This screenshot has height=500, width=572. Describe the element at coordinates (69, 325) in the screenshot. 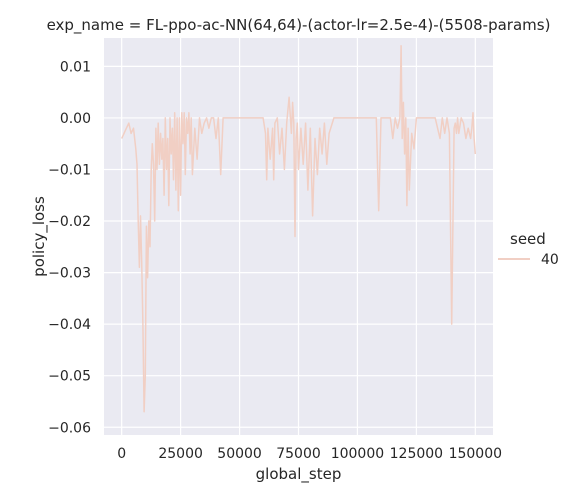

I see `y-tick-label: −0.04` at that location.